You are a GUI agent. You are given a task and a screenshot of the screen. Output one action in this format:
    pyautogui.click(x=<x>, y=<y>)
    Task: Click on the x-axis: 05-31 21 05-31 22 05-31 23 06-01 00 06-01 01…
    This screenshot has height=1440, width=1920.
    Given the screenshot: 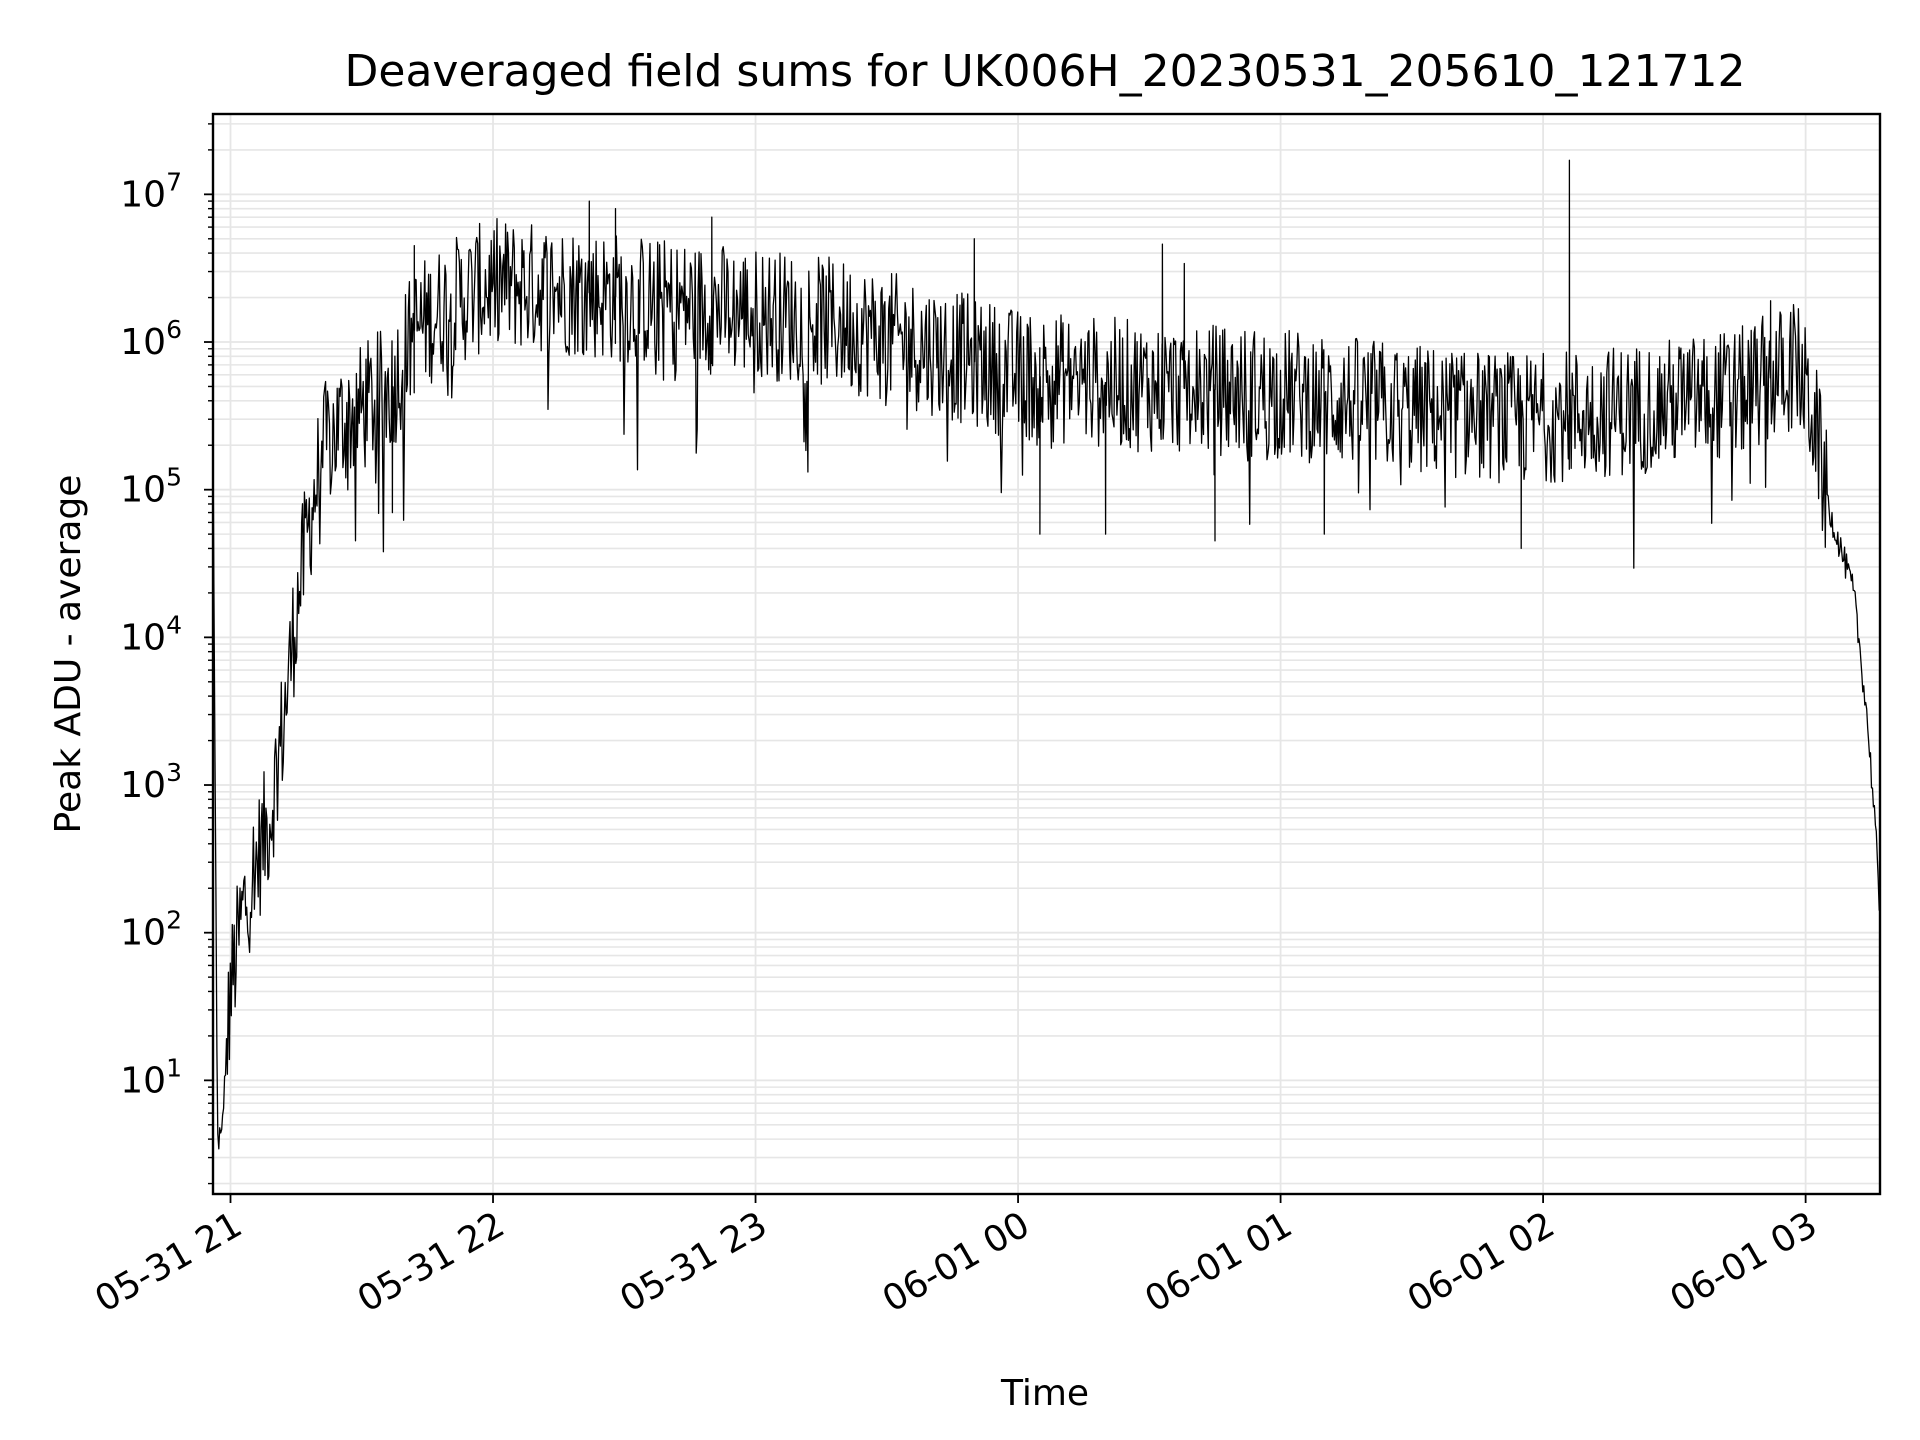 What is the action you would take?
    pyautogui.click(x=956, y=1257)
    